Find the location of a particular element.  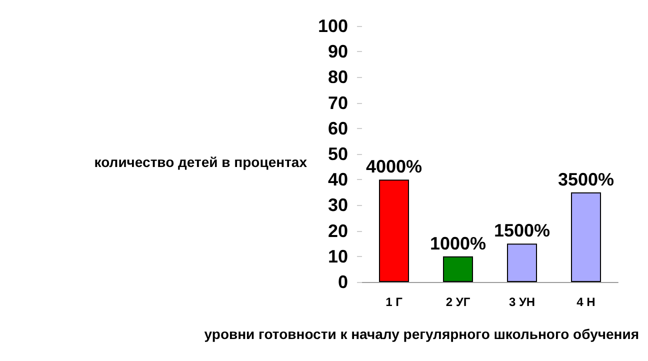

y-tick-label: 40 is located at coordinates (338, 180).